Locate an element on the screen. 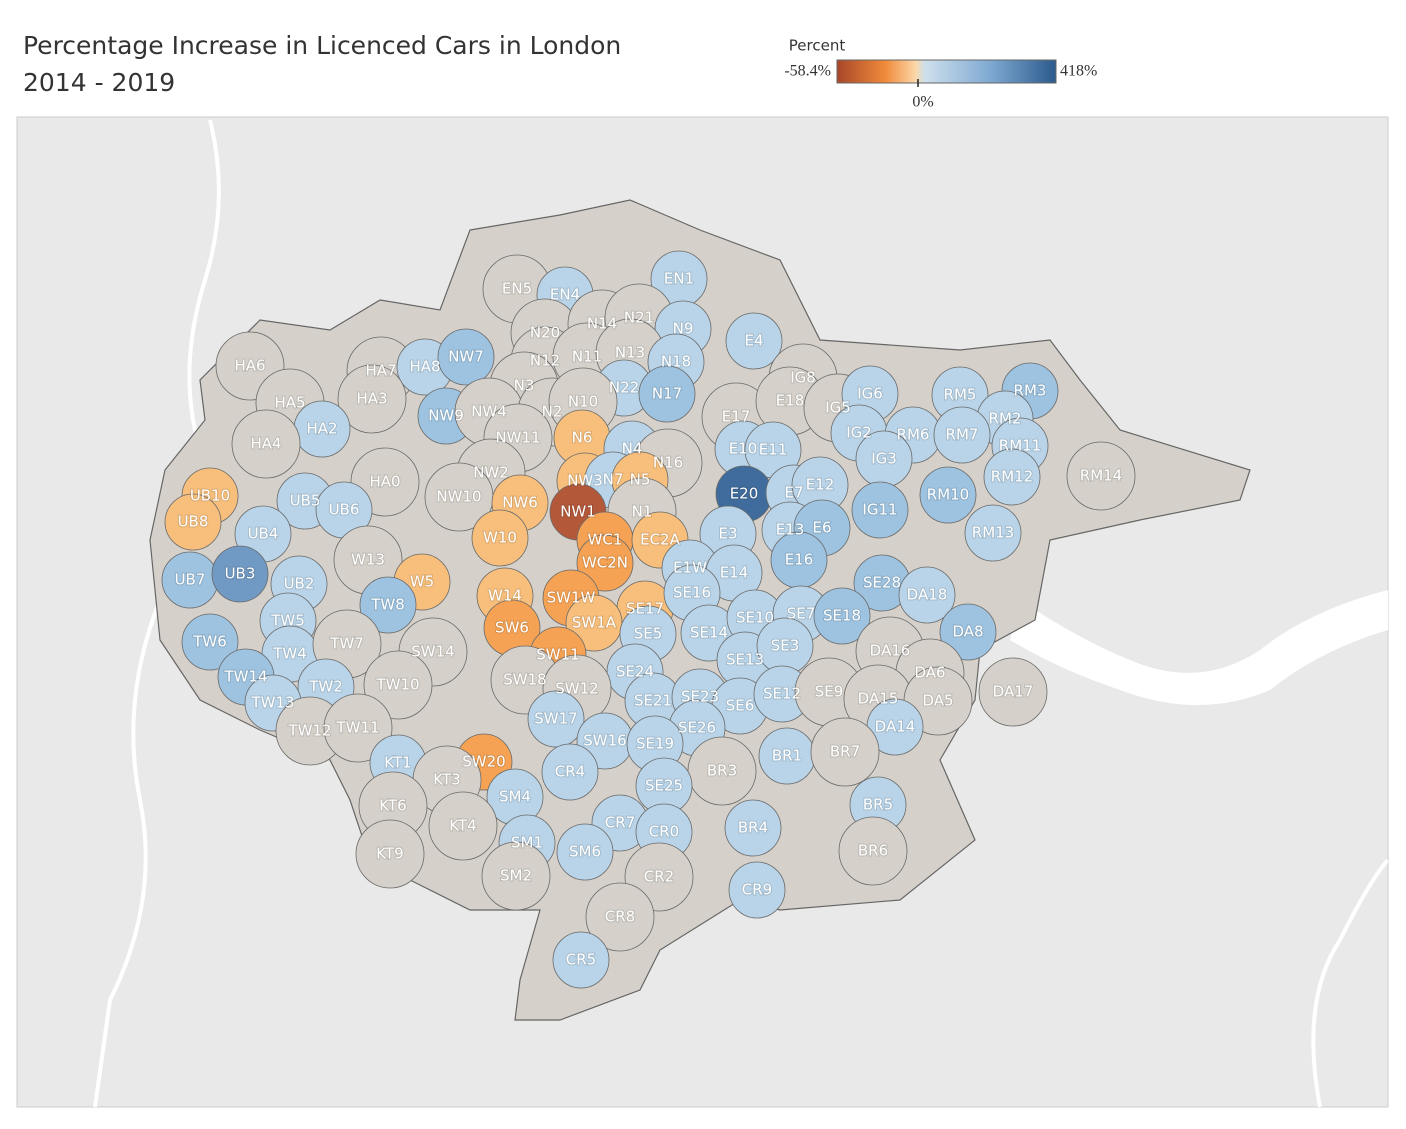 The image size is (1406, 1129). district-label: TW14 is located at coordinates (245, 677).